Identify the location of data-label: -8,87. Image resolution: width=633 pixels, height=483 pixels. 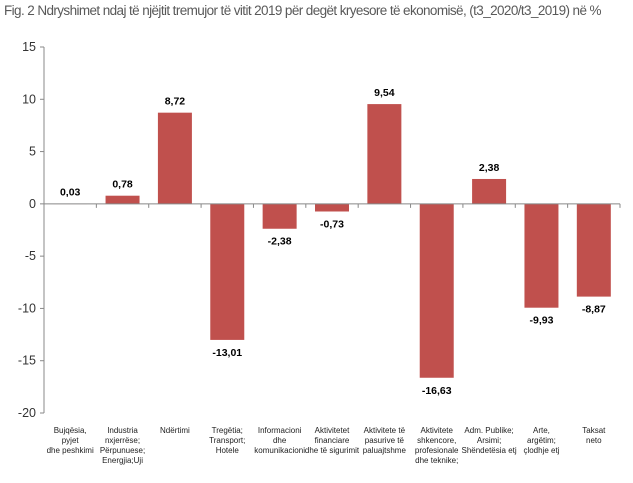
(594, 310).